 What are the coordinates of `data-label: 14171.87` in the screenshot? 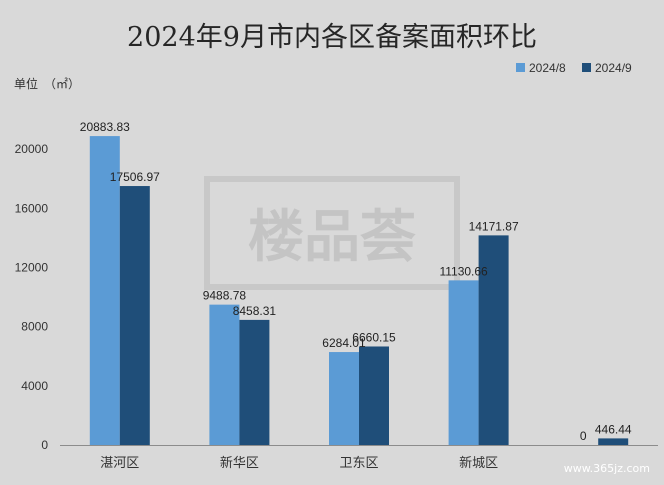 It's located at (494, 226).